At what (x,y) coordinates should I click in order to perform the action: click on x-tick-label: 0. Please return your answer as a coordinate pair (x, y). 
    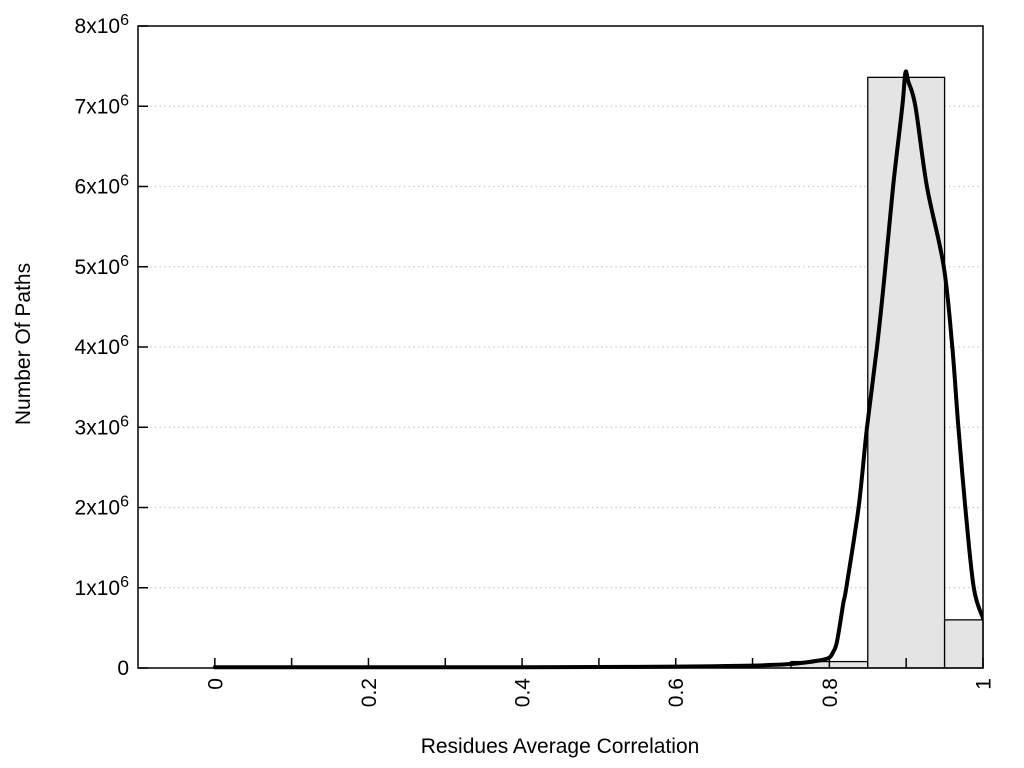
    Looking at the image, I should click on (215, 684).